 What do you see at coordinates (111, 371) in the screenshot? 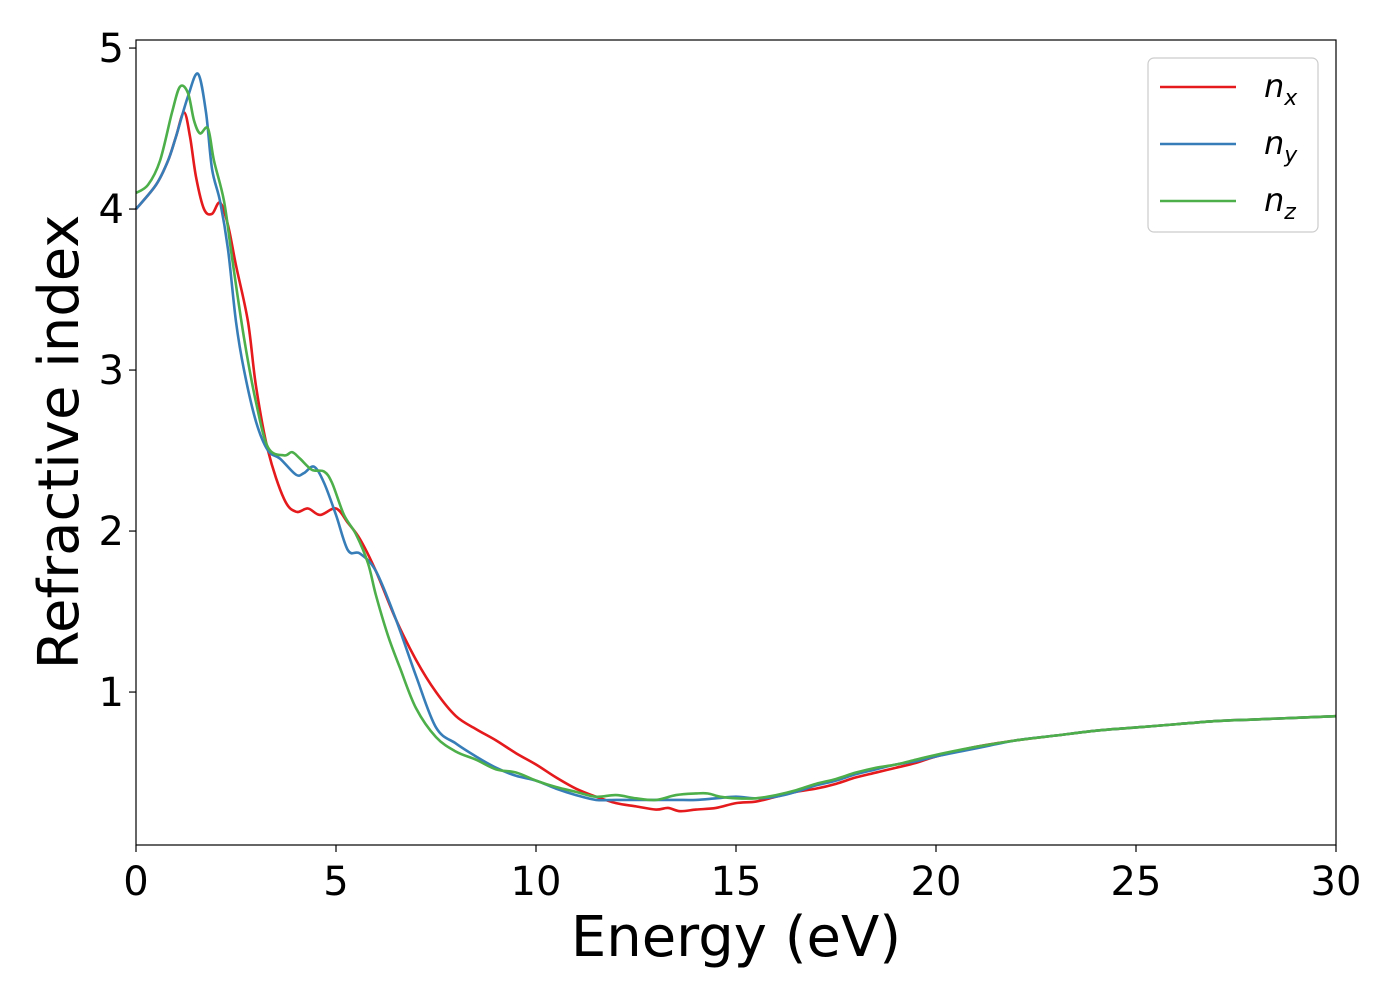
I see `y-tick-label: 3` at bounding box center [111, 371].